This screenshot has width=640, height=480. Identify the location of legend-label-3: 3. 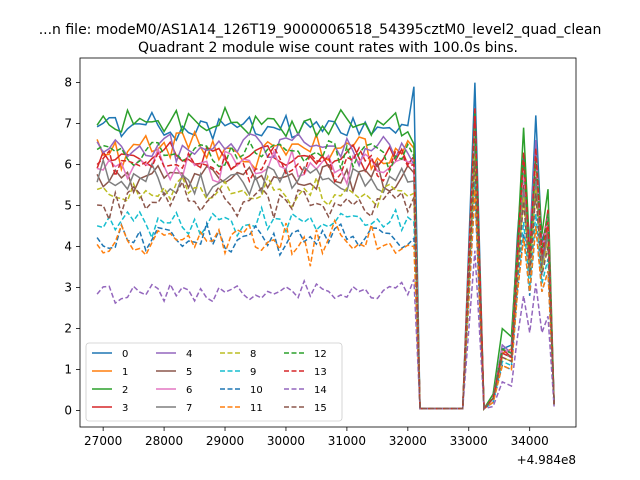
(125, 408).